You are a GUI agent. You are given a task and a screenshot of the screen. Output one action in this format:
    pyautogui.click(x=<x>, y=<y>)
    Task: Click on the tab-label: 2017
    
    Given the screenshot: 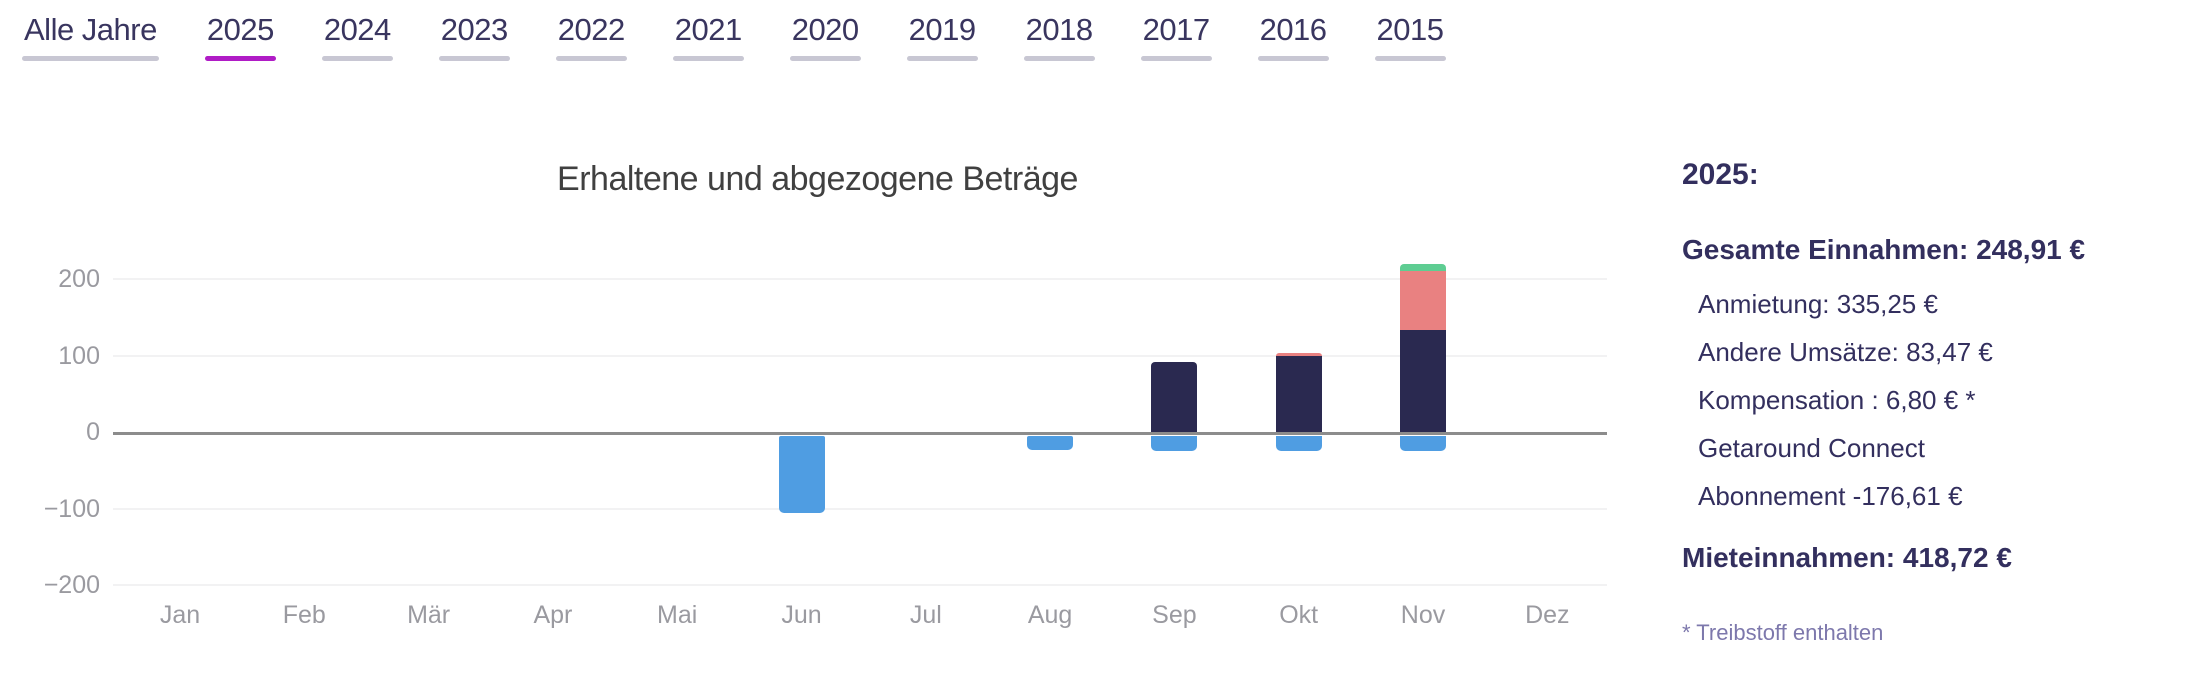 What is the action you would take?
    pyautogui.click(x=1176, y=29)
    